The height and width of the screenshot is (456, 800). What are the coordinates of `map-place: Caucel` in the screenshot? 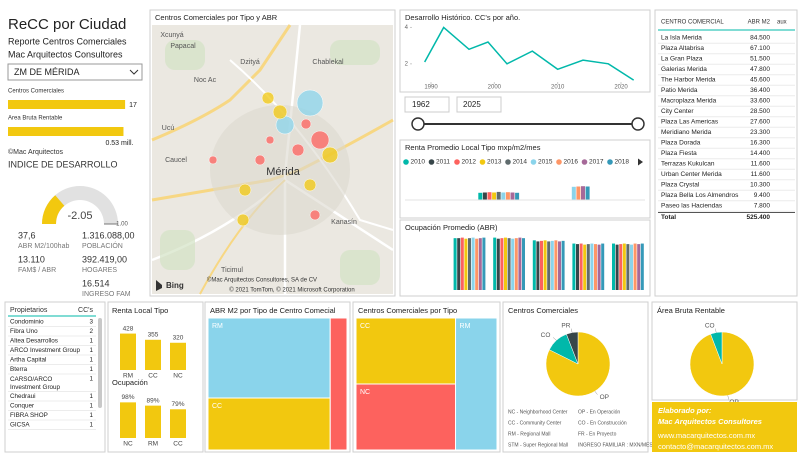 It's located at (176, 160).